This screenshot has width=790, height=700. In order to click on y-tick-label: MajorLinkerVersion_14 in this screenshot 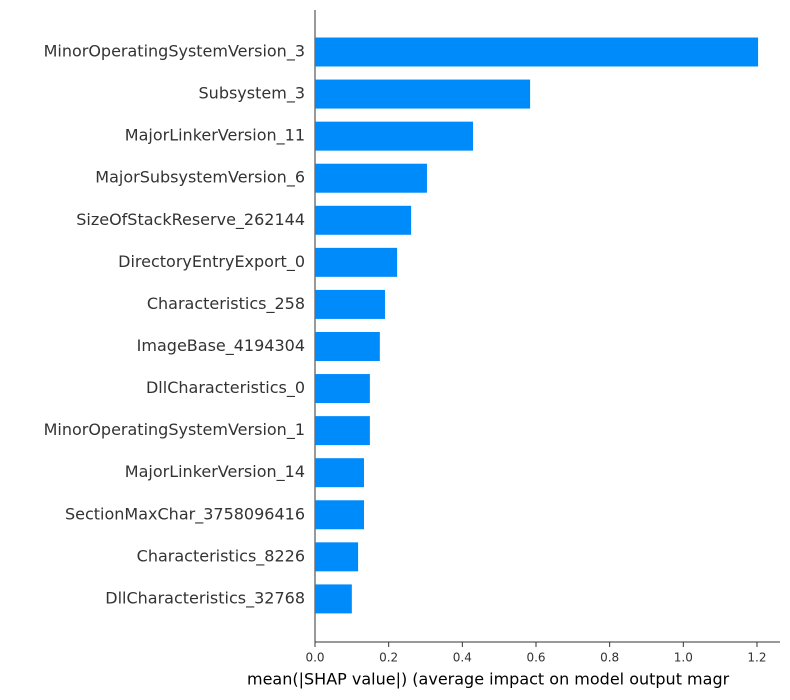, I will do `click(215, 472)`.